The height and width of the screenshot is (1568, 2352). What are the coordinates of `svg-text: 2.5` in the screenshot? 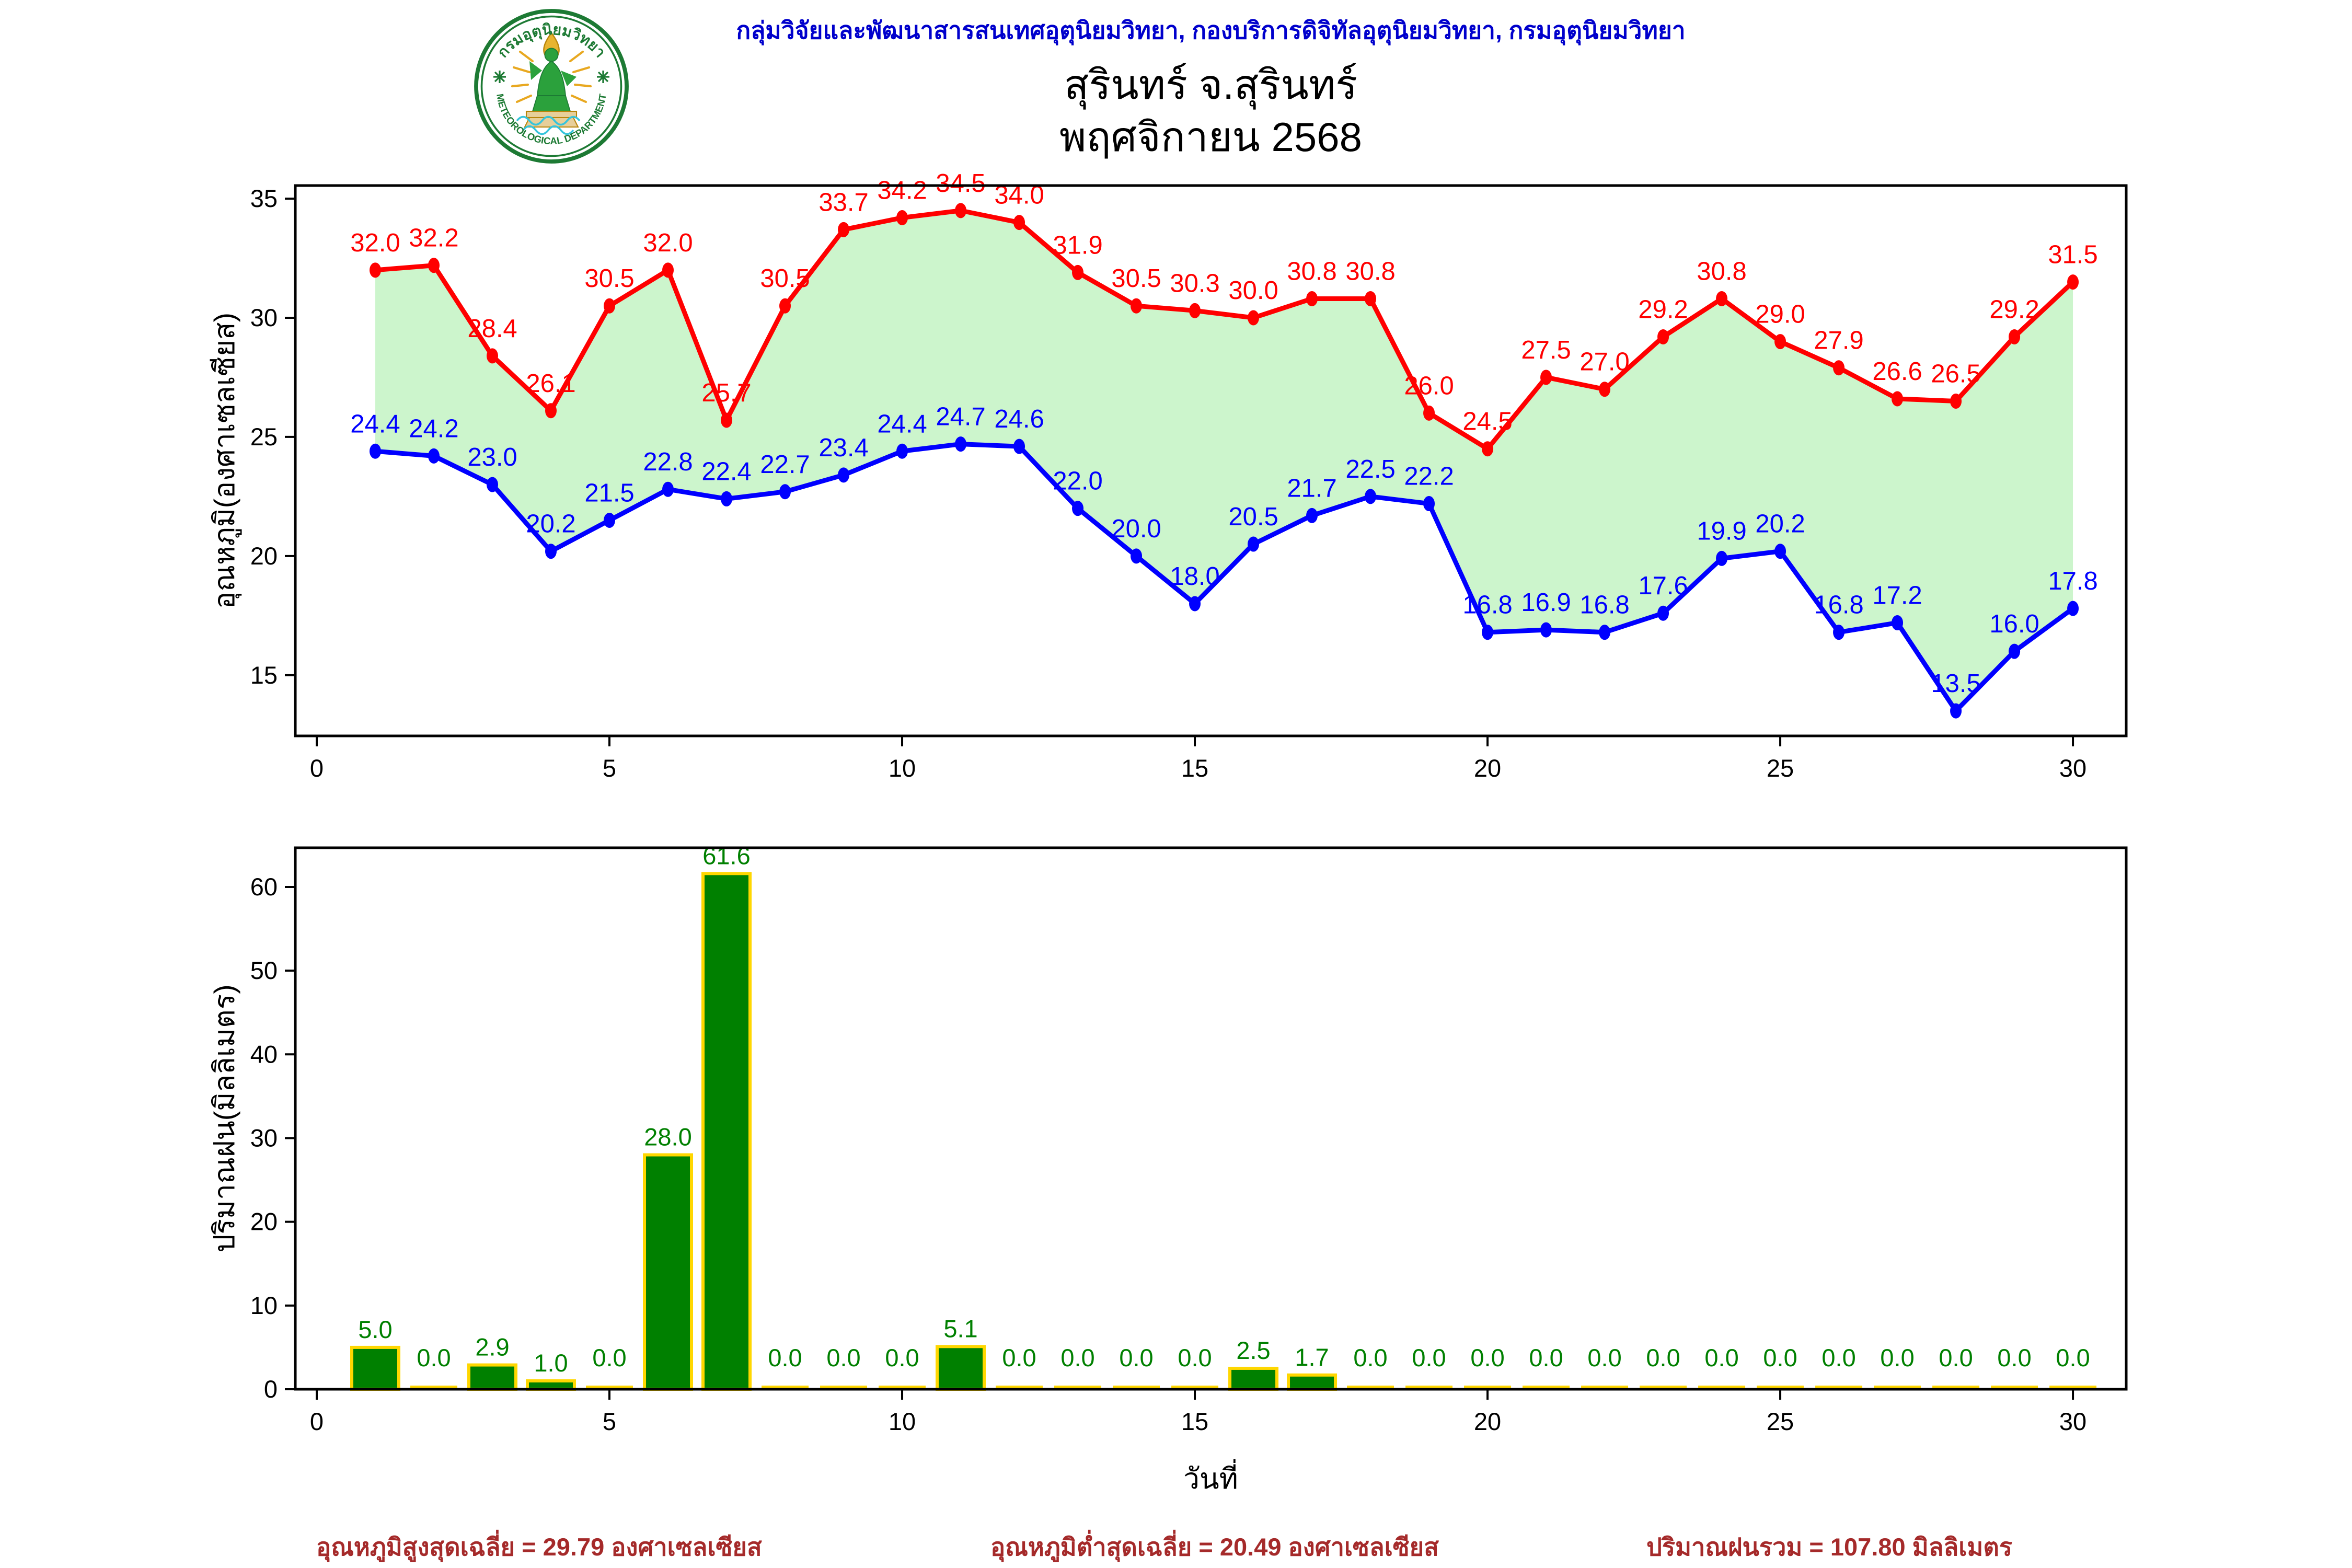 It's located at (1253, 1350).